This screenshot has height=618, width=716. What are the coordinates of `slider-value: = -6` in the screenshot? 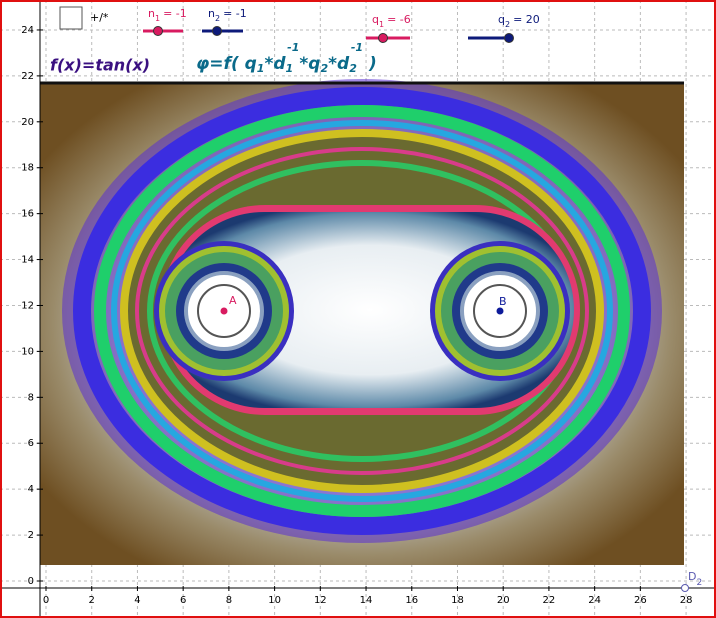 It's located at (399, 19).